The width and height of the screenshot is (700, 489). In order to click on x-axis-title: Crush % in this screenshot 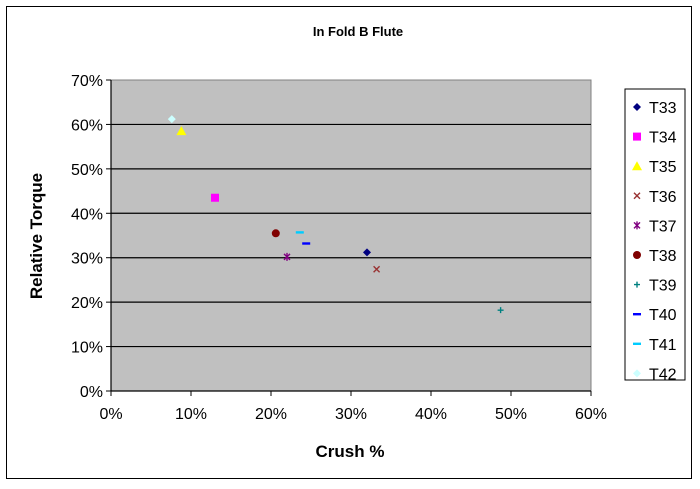, I will do `click(350, 451)`.